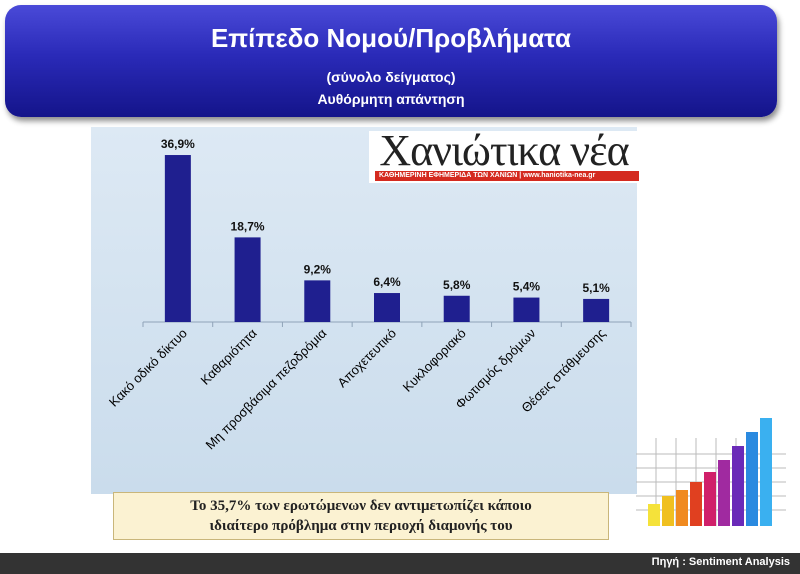 This screenshot has width=800, height=574. I want to click on page-subtitle-sample: (σύνολο δείγματος), so click(391, 77).